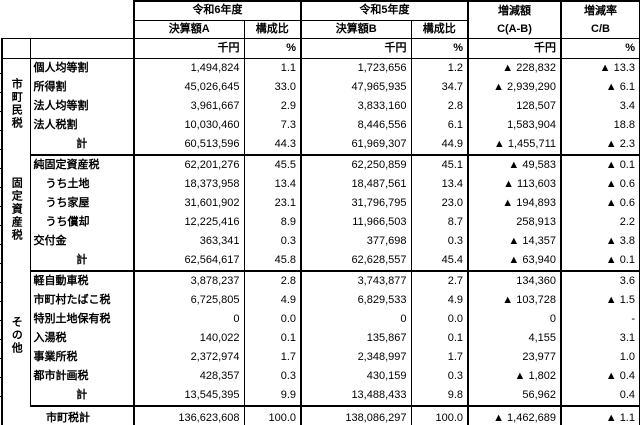 This screenshot has width=640, height=425. I want to click on grand-total-a-ratio: 100.0, so click(273, 415).